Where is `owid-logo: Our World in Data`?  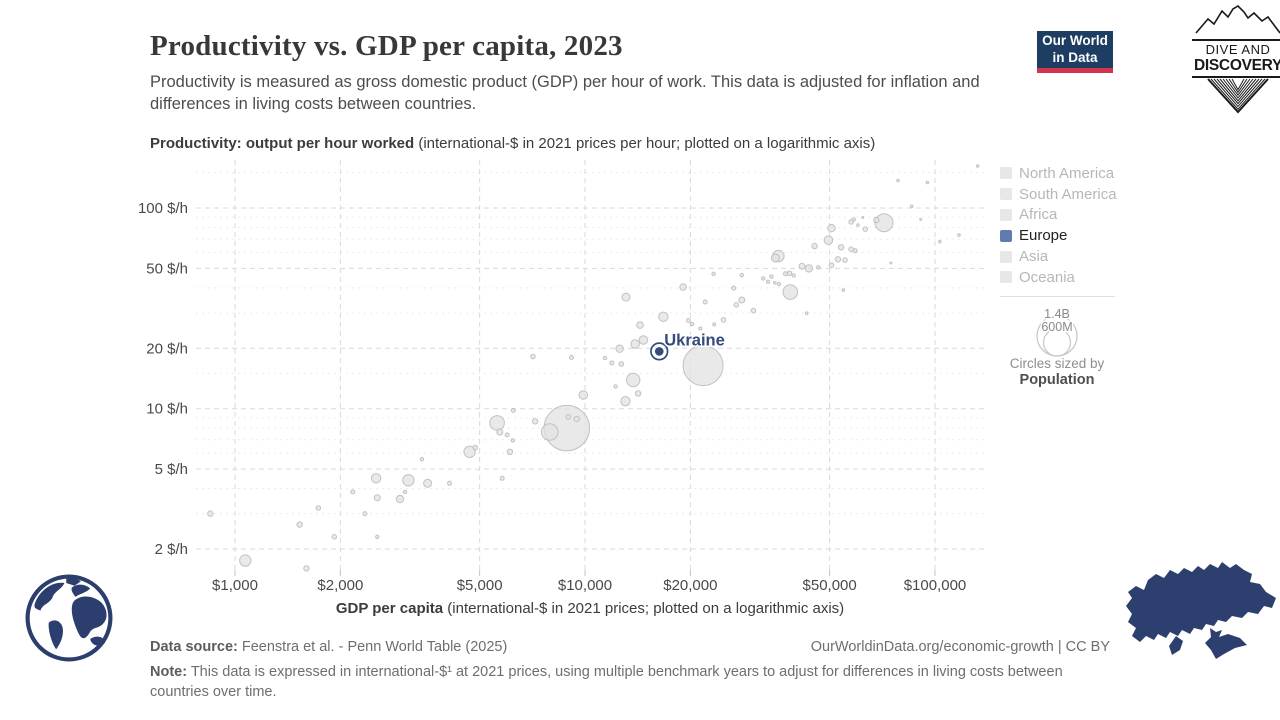
owid-logo: Our World in Data is located at coordinates (1075, 52).